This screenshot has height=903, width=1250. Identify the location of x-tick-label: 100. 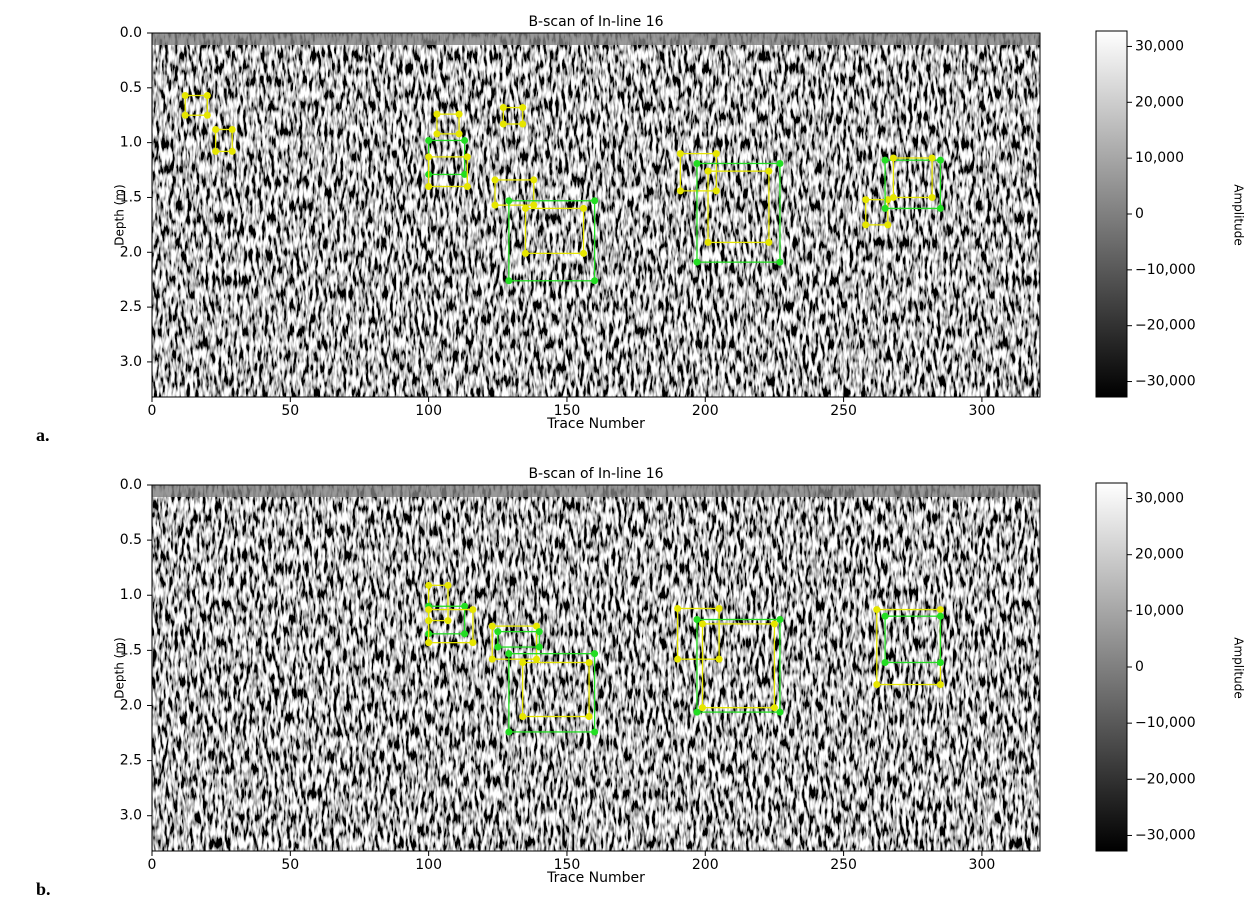
(428, 865).